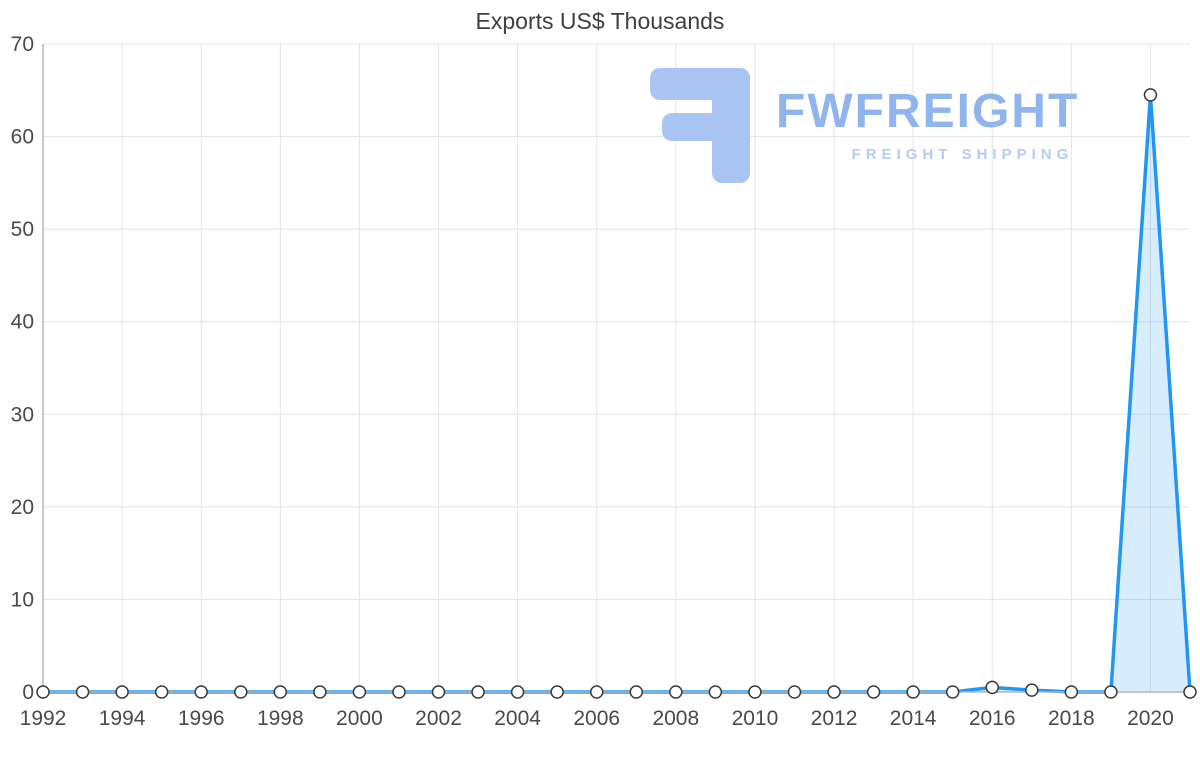  Describe the element at coordinates (22, 414) in the screenshot. I see `y-tick-label: 30` at that location.